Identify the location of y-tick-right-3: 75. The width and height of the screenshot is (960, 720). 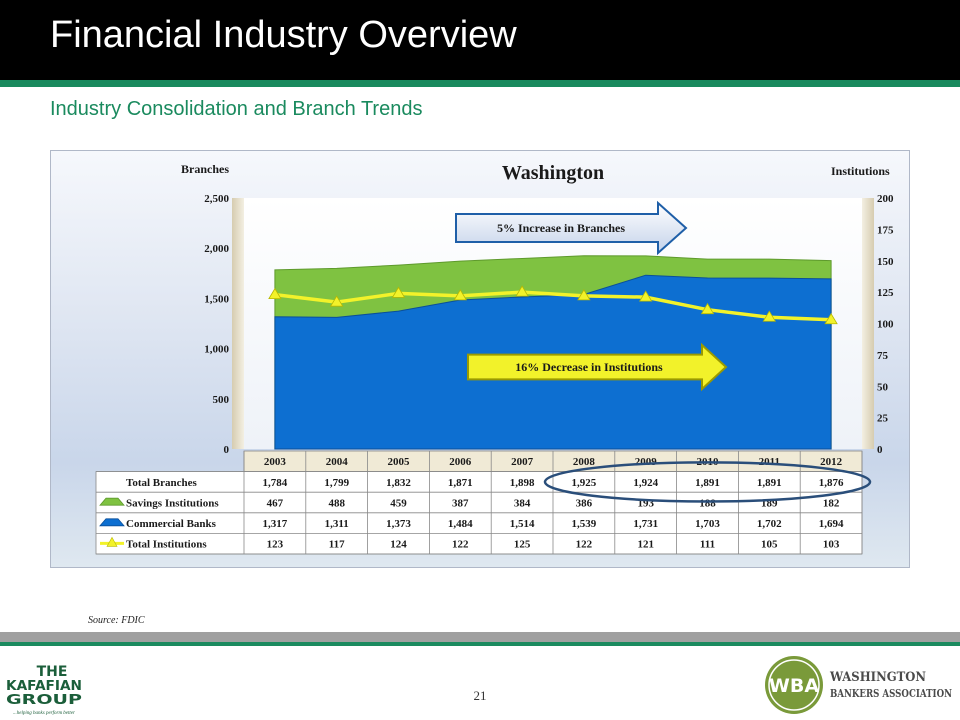
(883, 356).